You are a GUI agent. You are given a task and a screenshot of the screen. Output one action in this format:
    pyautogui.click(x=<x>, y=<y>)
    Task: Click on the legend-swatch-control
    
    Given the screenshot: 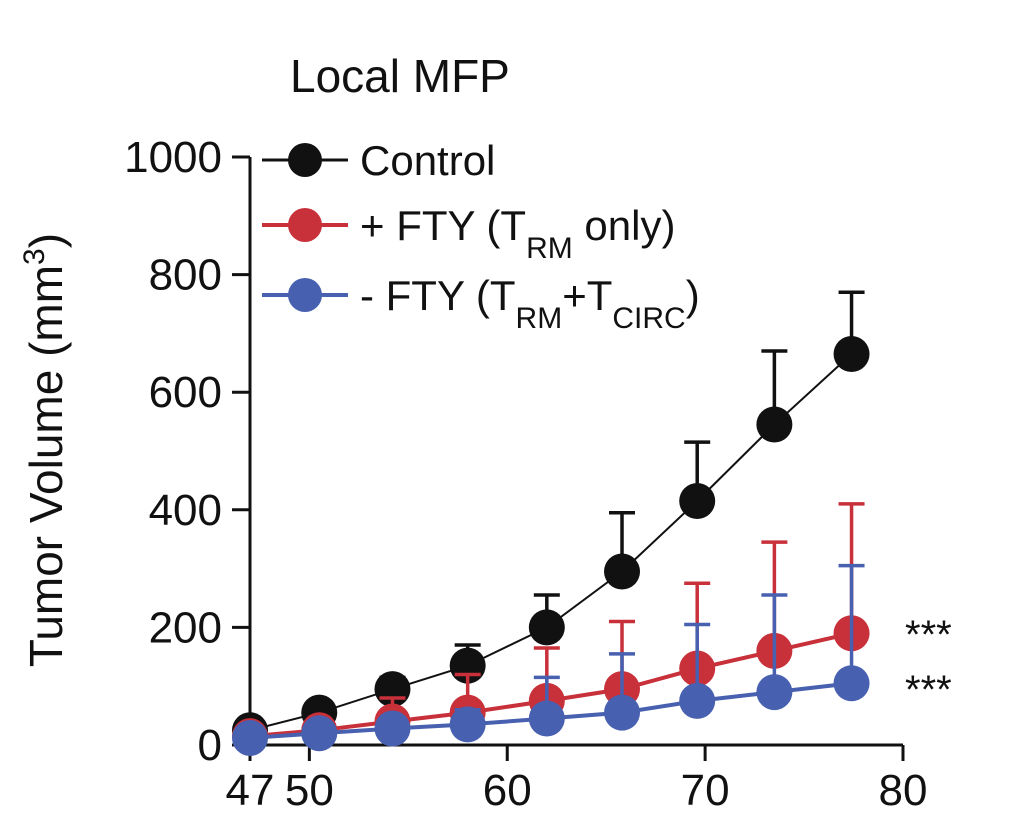 What is the action you would take?
    pyautogui.click(x=305, y=160)
    